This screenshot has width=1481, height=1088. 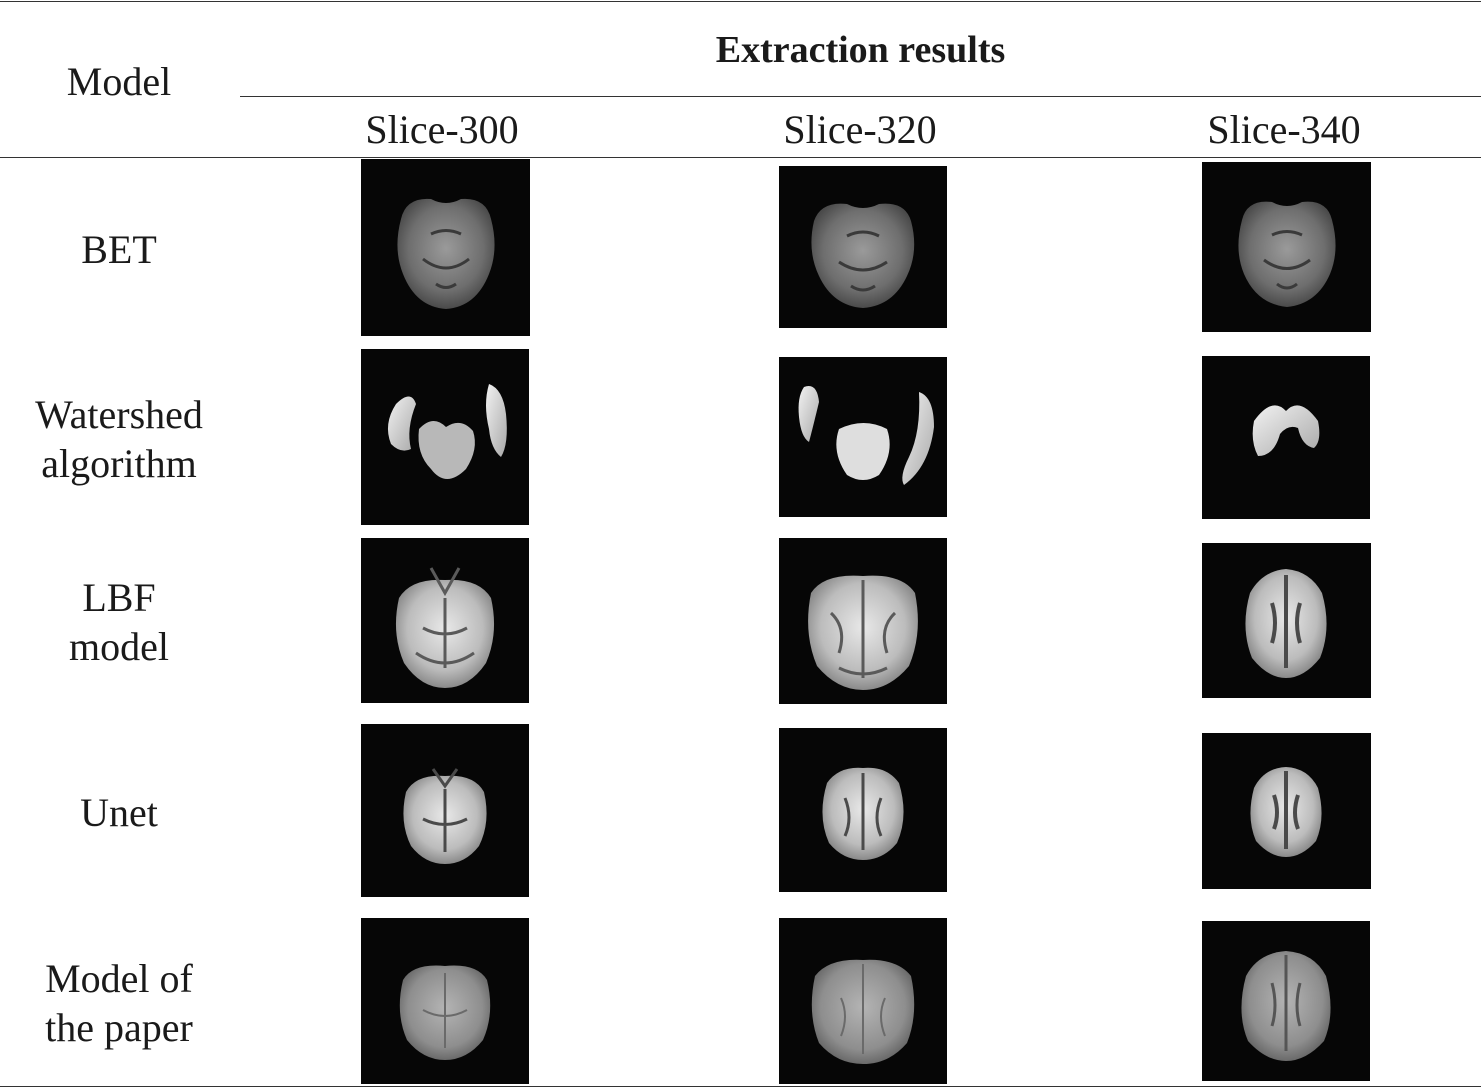 What do you see at coordinates (860, 50) in the screenshot?
I see `extraction-results-header: Extraction results` at bounding box center [860, 50].